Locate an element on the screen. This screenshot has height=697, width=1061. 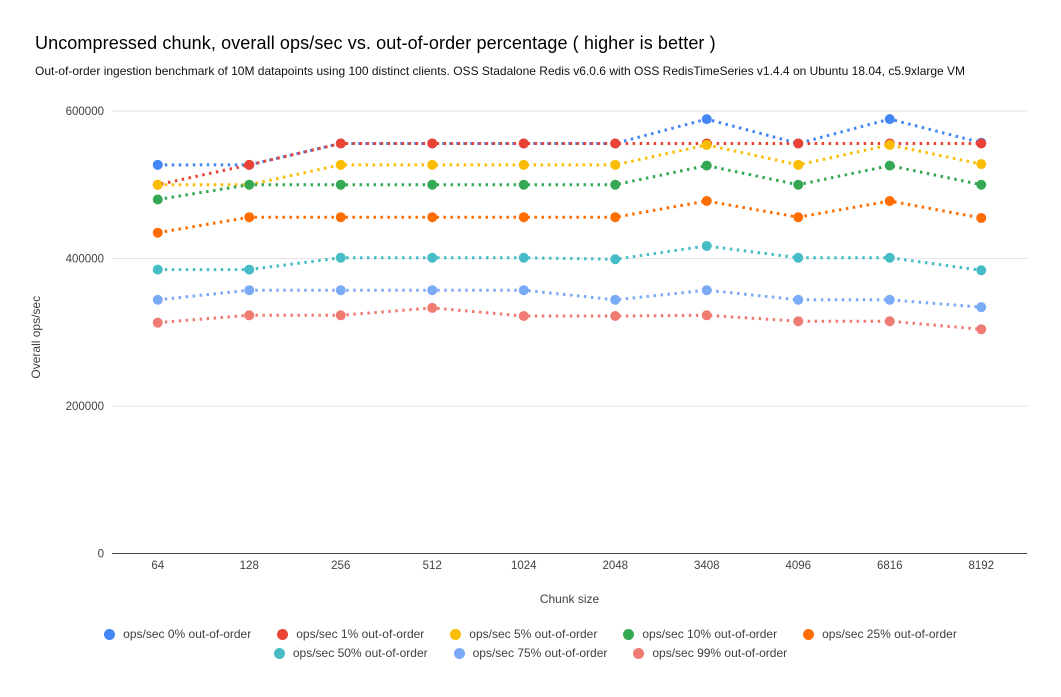
legend-series-label: ops/sec 99% out-of-order is located at coordinates (720, 653).